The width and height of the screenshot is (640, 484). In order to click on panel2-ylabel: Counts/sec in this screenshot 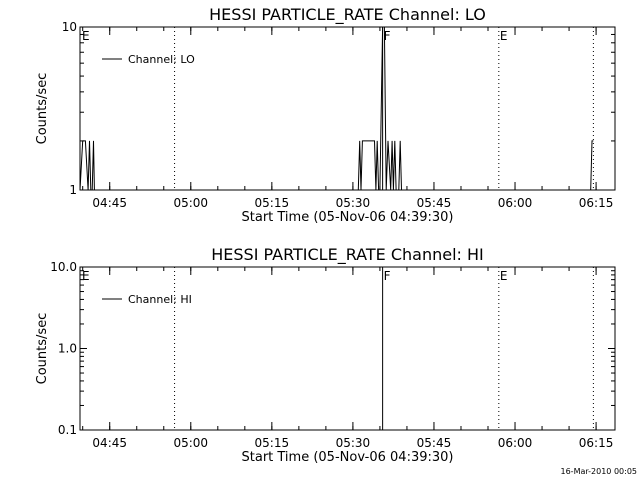, I will do `click(42, 349)`.